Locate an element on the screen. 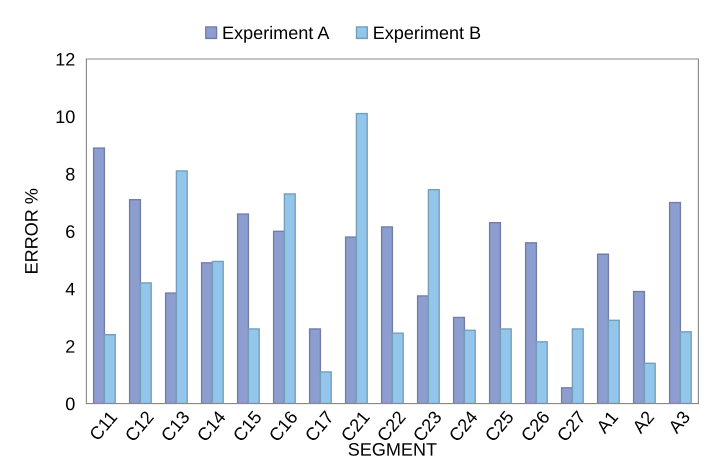  x-tick-label: C13 is located at coordinates (175, 426).